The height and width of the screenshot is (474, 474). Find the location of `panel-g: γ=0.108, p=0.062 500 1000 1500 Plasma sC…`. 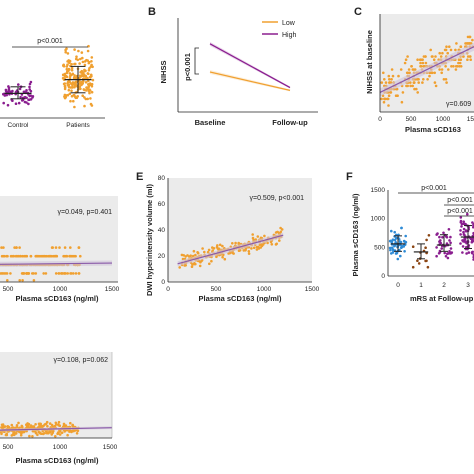

panel-g: γ=0.108, p=0.062 500 1000 1500 Plasma sC… is located at coordinates (59, 408).